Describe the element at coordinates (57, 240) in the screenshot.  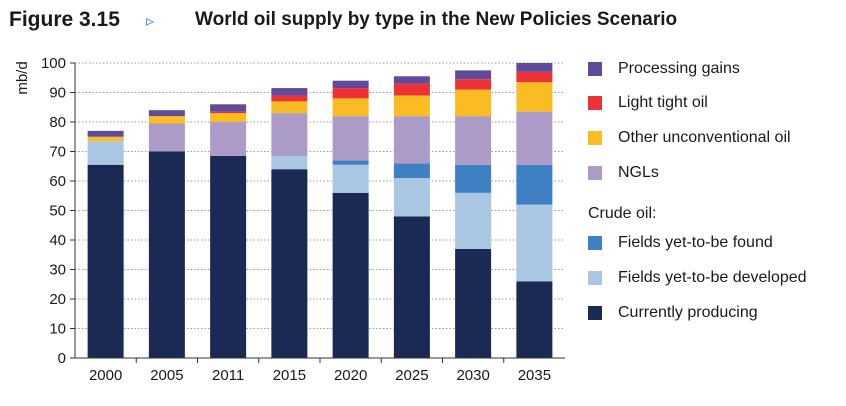
I see `y-tick-label: 40` at that location.